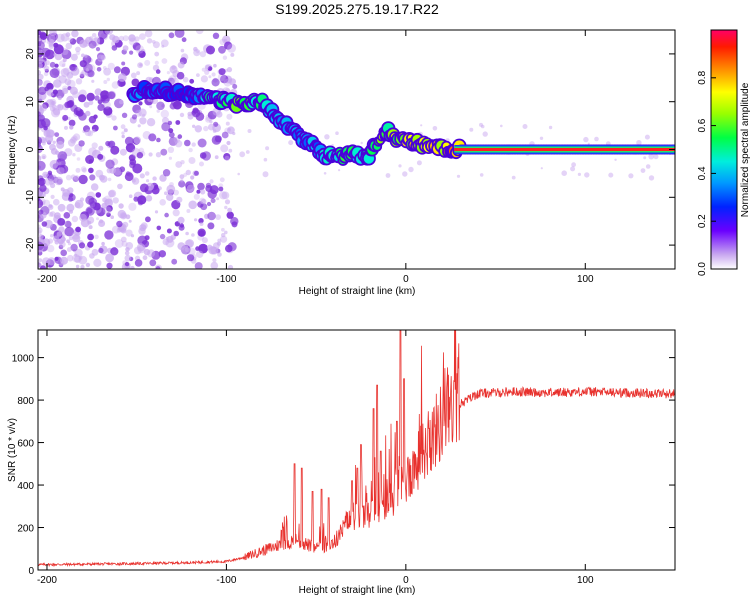 This screenshot has height=600, width=750. Describe the element at coordinates (25, 529) in the screenshot. I see `y-tick-label: 200` at that location.